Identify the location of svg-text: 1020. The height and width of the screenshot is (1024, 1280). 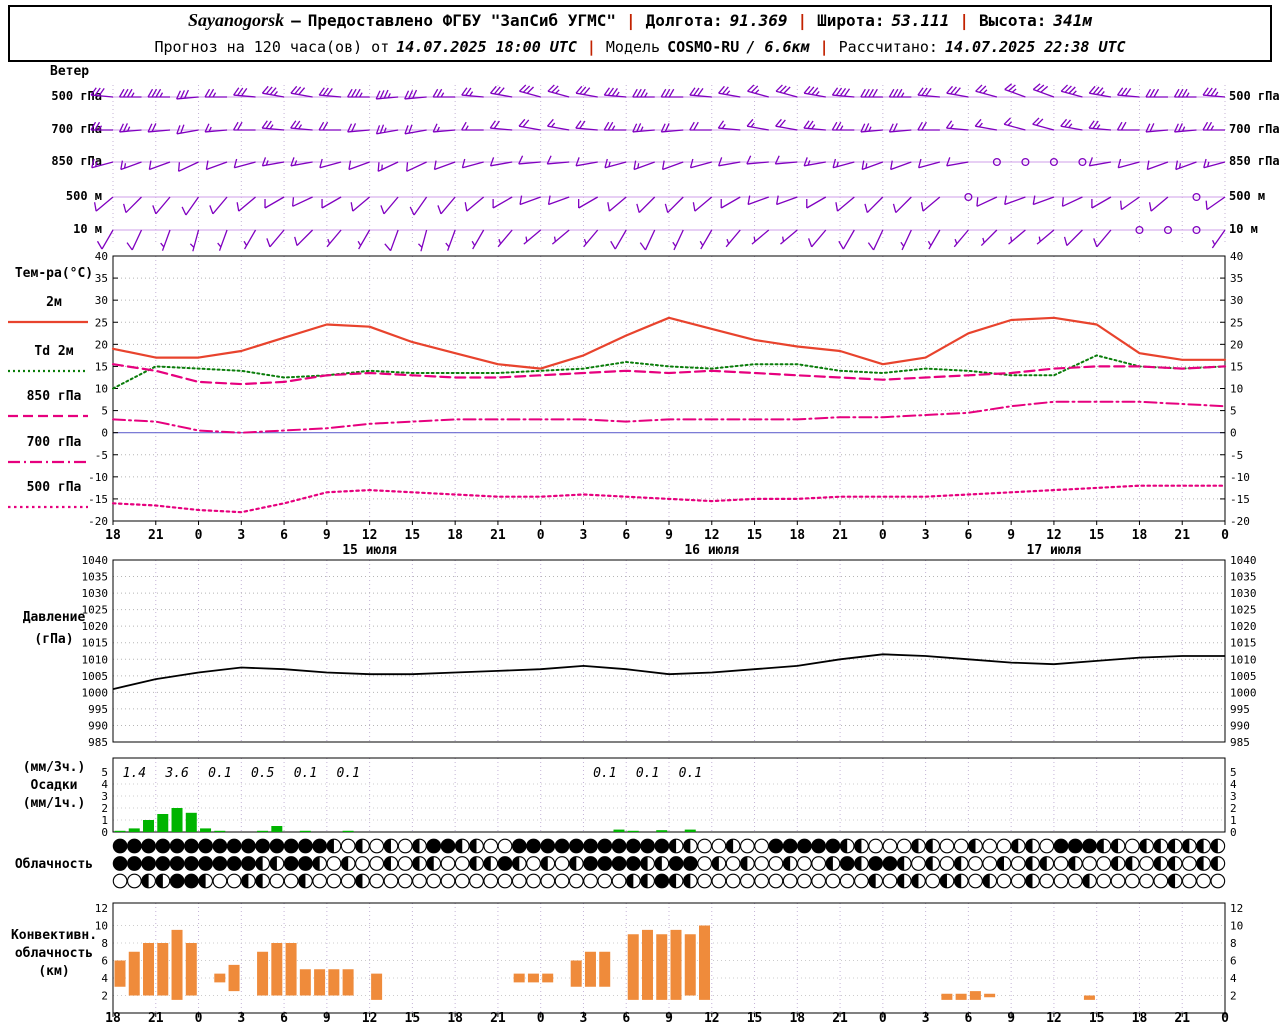
(95, 626).